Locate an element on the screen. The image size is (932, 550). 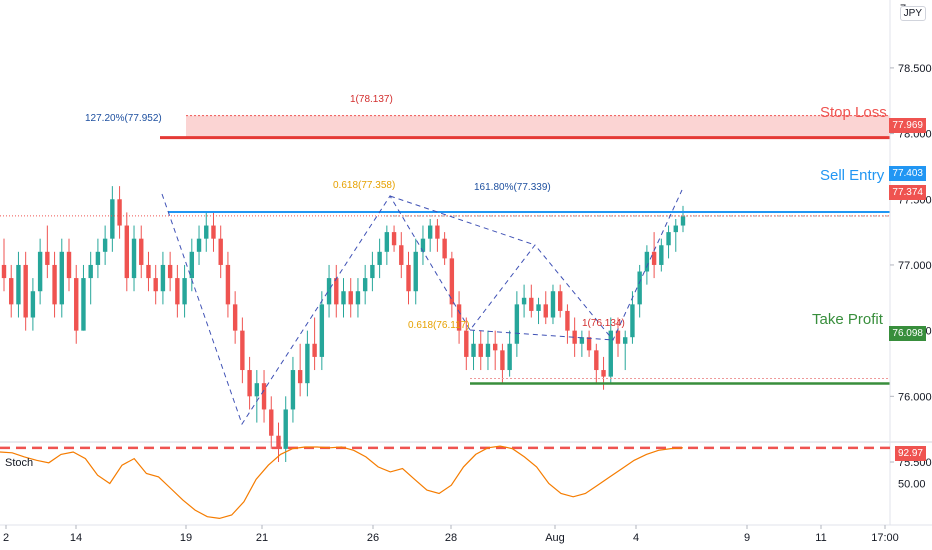
price-tick-label: 77.000 is located at coordinates (915, 266).